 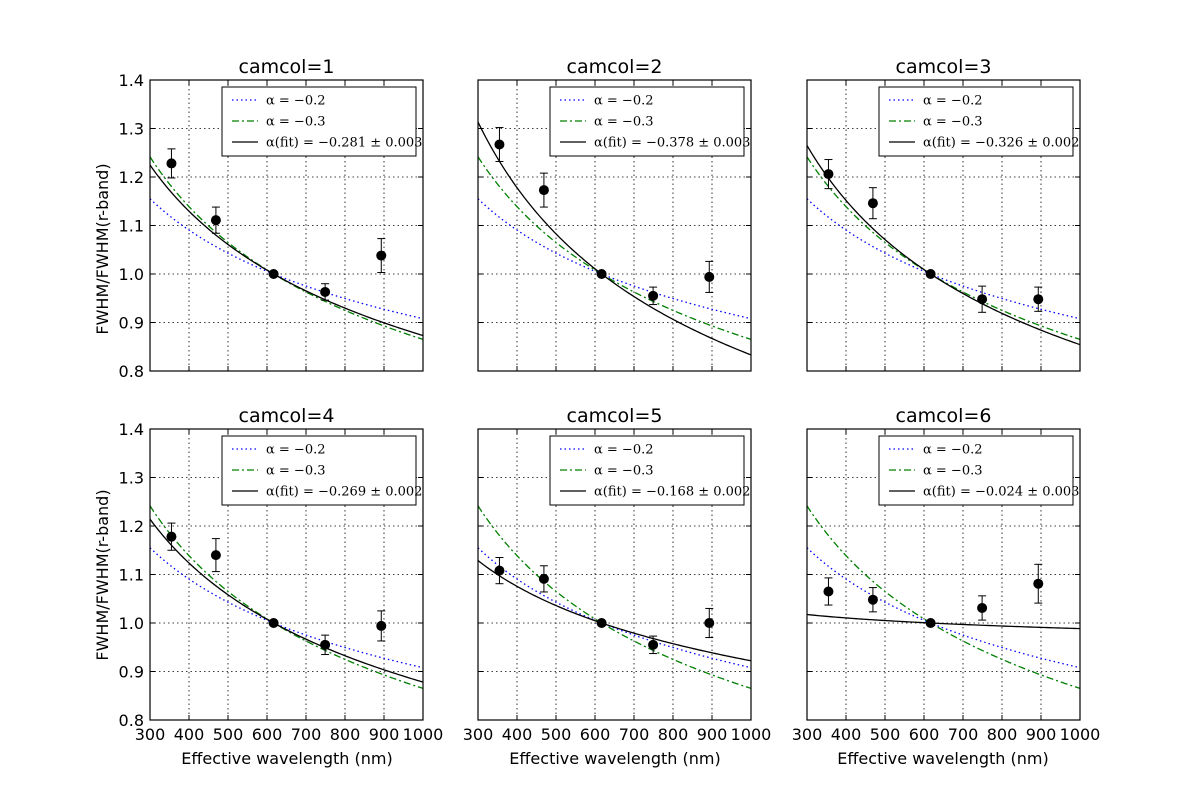 What do you see at coordinates (615, 67) in the screenshot?
I see `panel-title: camcol=2` at bounding box center [615, 67].